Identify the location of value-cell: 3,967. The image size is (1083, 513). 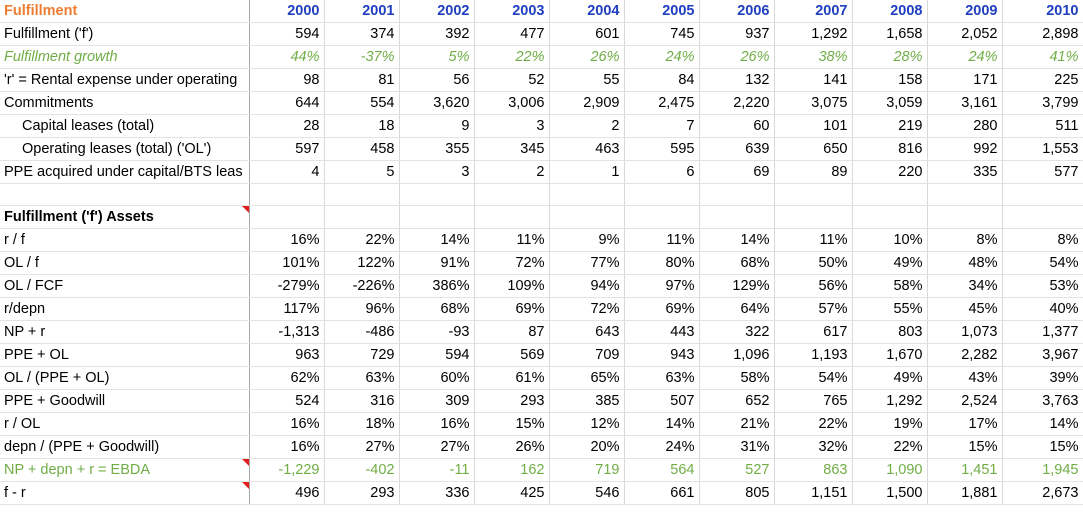
(1042, 355).